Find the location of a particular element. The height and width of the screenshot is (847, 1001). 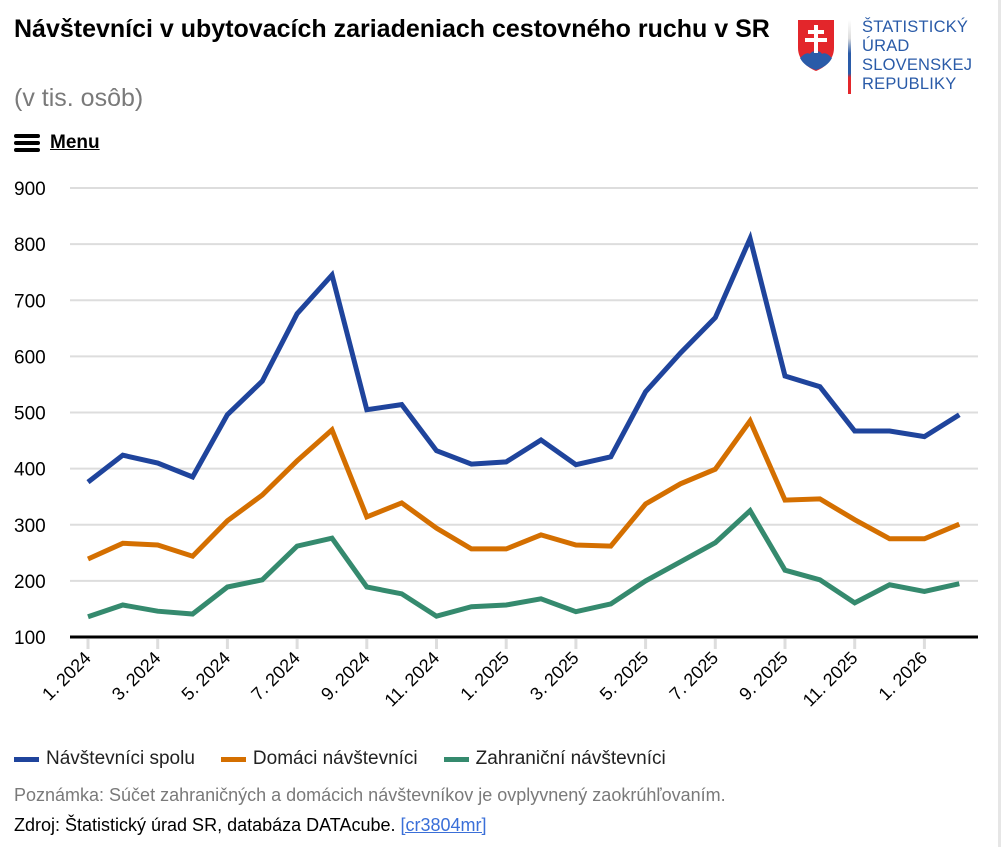

series-line-foreign is located at coordinates (523, 563).